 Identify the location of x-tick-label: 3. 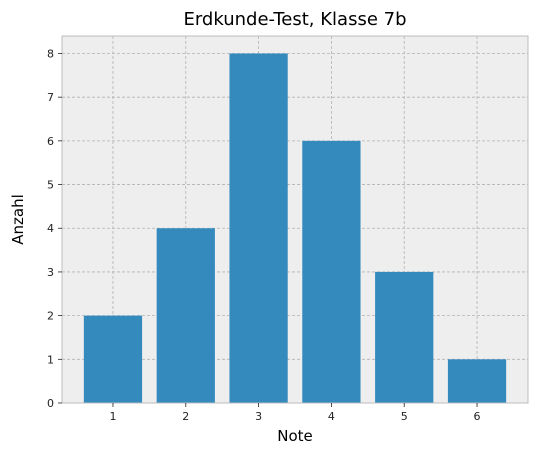
(258, 416).